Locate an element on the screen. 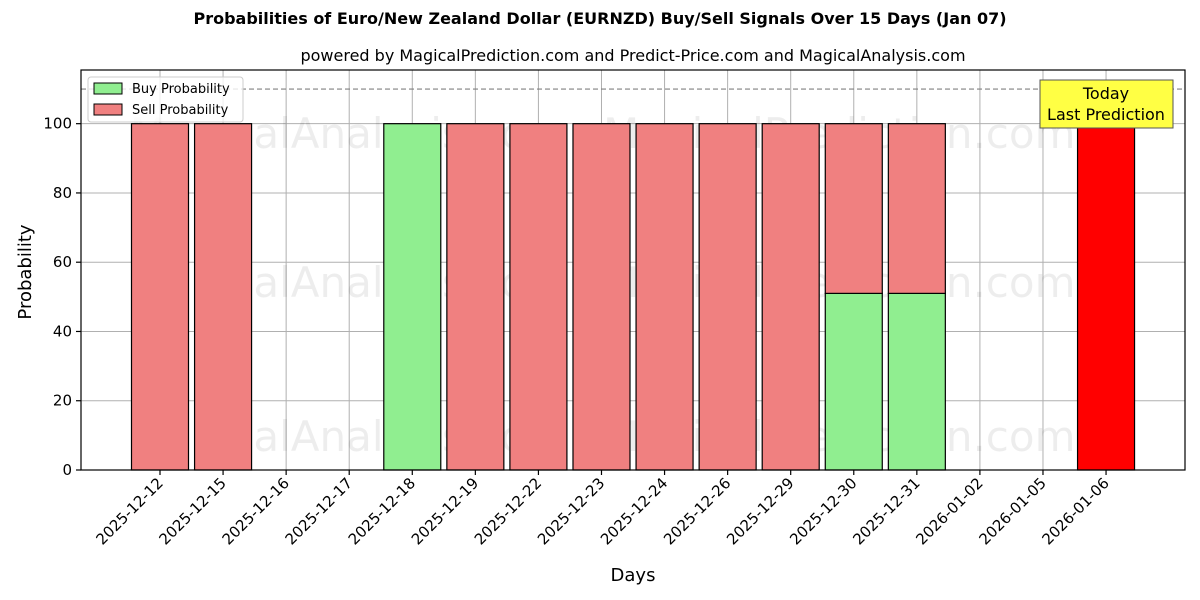 This screenshot has width=1200, height=600. x-tick-label: 2025-12-31 is located at coordinates (886, 511).